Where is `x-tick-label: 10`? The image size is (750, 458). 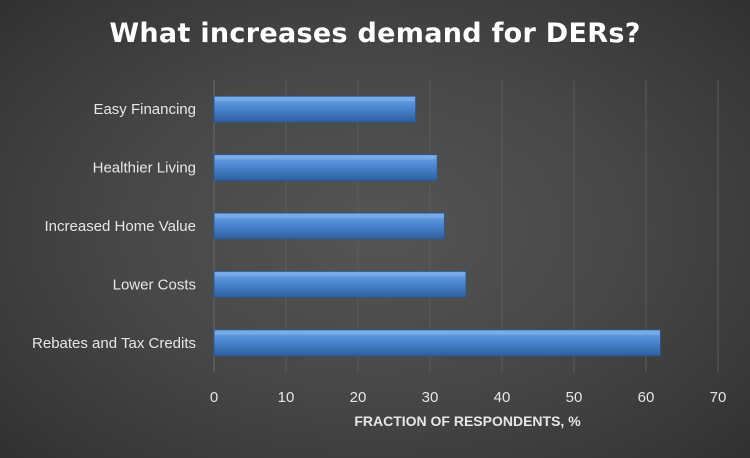
x-tick-label: 10 is located at coordinates (286, 397).